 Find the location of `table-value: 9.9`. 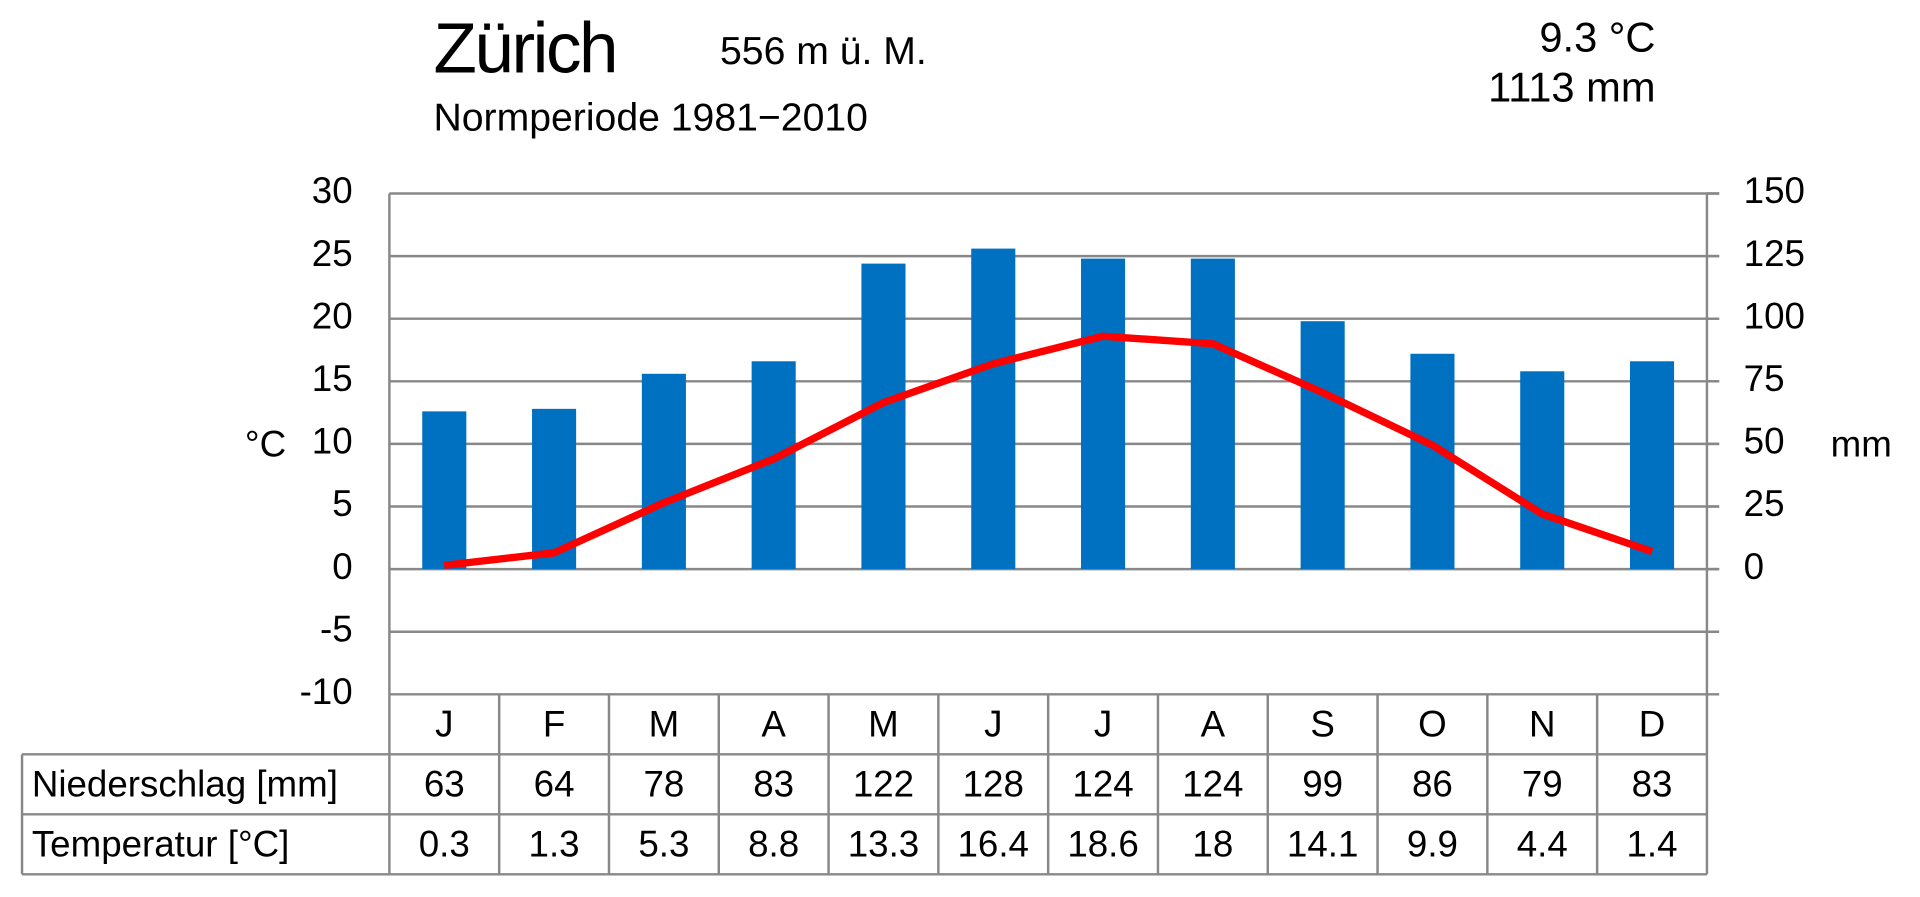

table-value: 9.9 is located at coordinates (1432, 843).